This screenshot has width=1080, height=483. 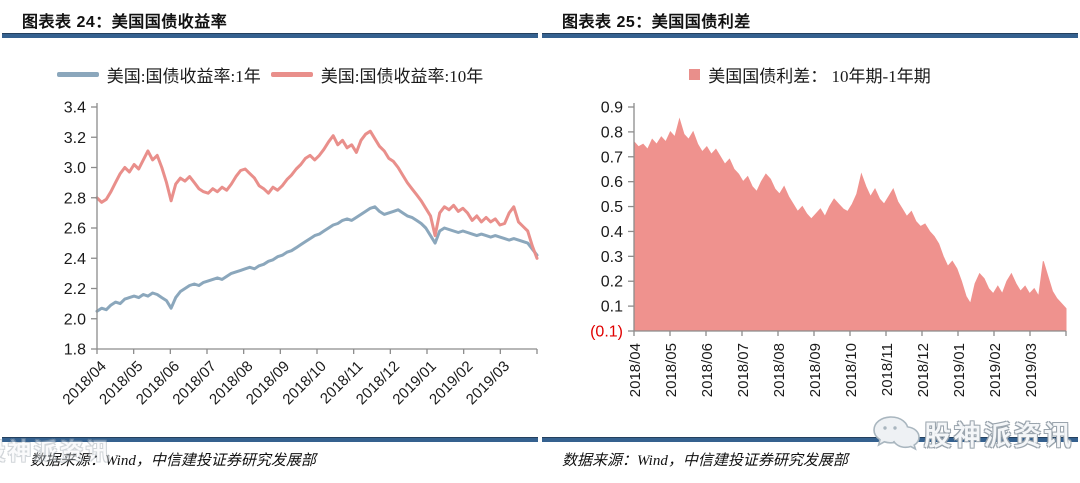 What do you see at coordinates (75, 198) in the screenshot?
I see `y-axis-tick-label: 2.8` at bounding box center [75, 198].